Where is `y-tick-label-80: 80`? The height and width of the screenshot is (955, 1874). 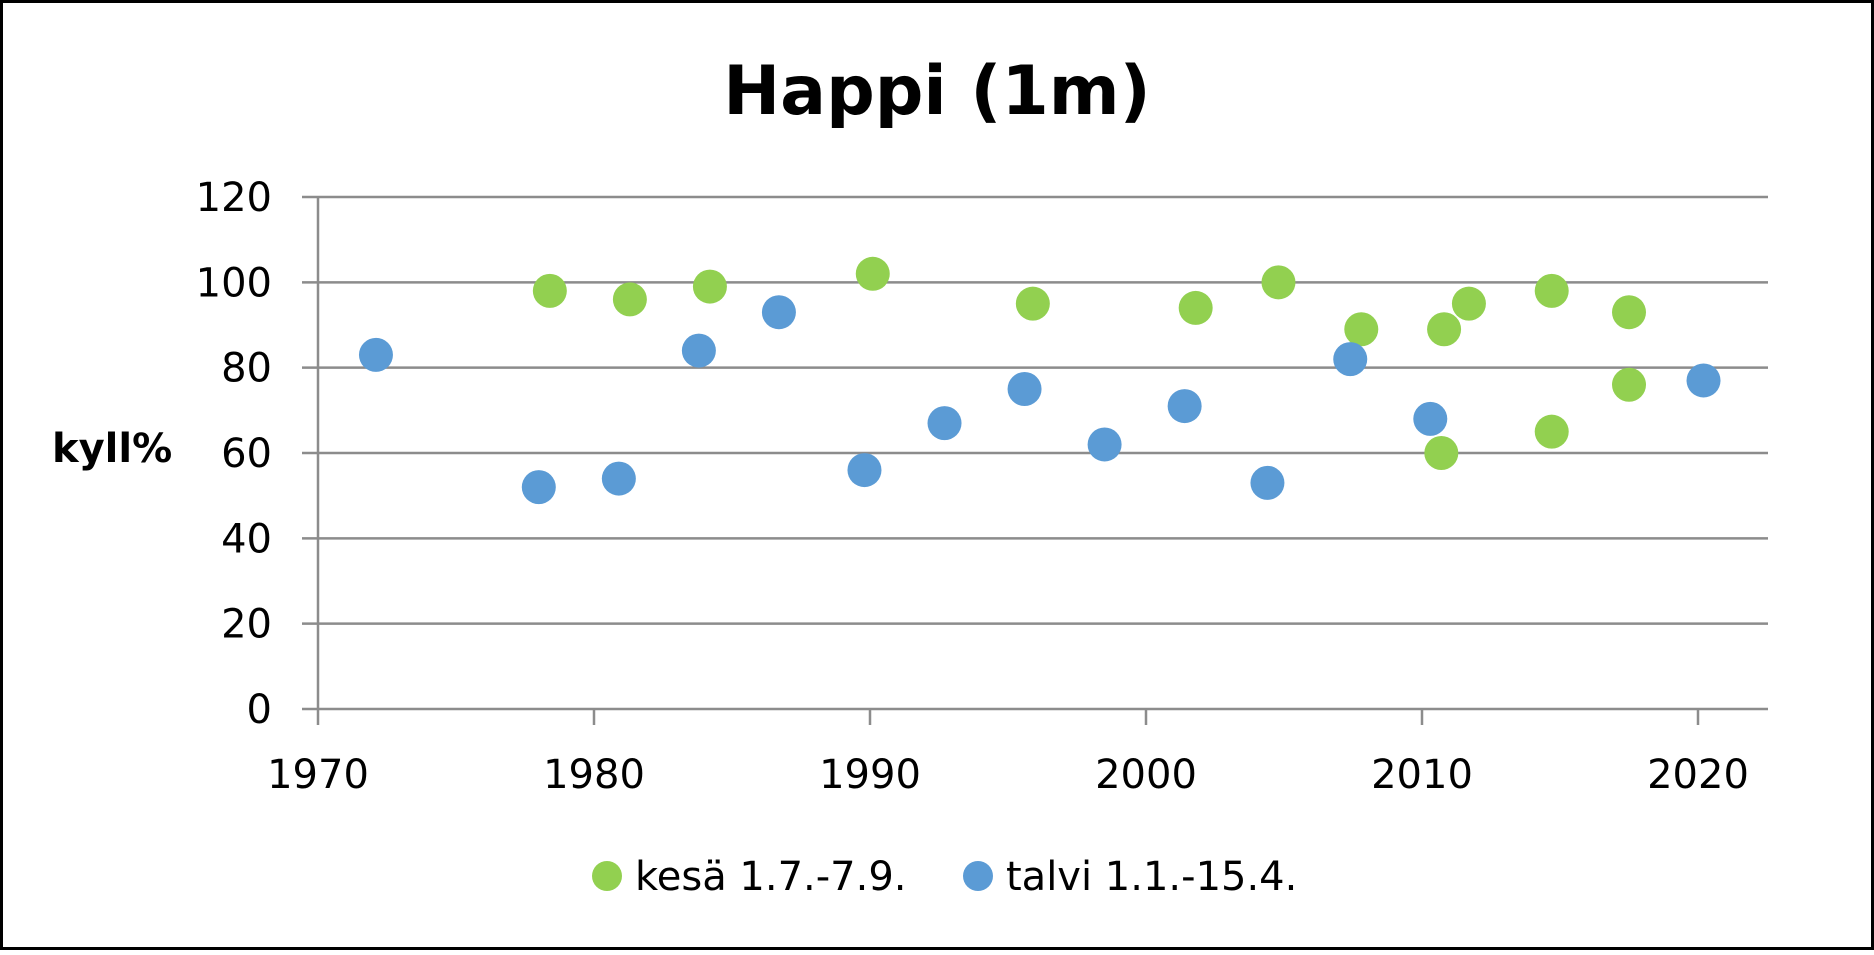 y-tick-label-80: 80 is located at coordinates (246, 369).